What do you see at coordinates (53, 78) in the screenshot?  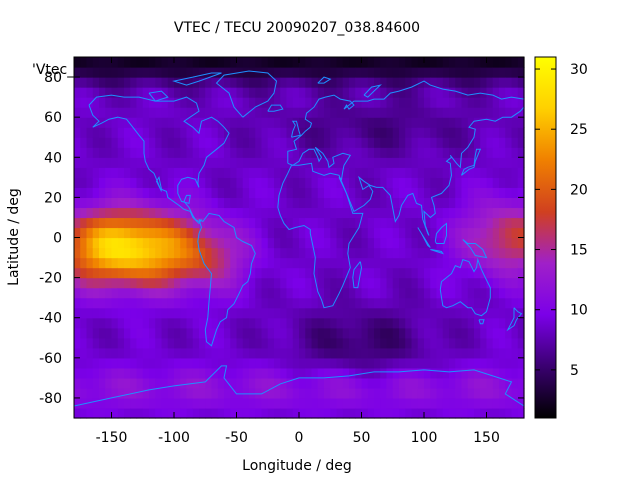 I see `y-tick-label: 80` at bounding box center [53, 78].